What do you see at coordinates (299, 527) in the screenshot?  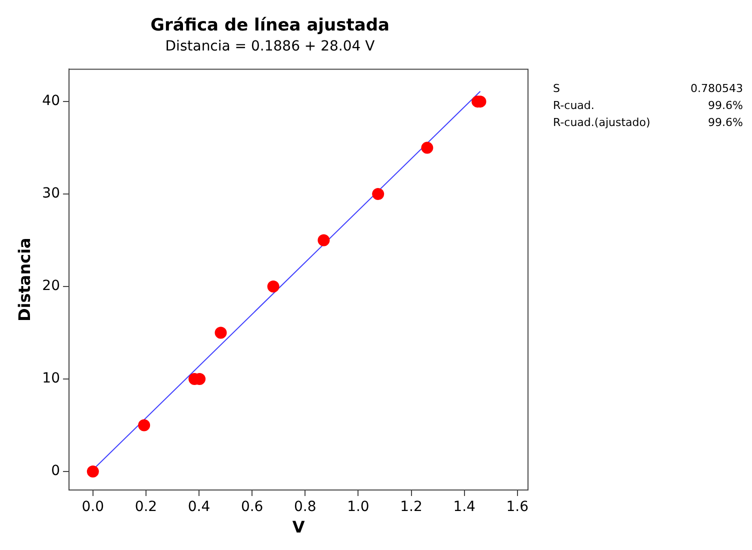 I see `x-axis-title: V` at bounding box center [299, 527].